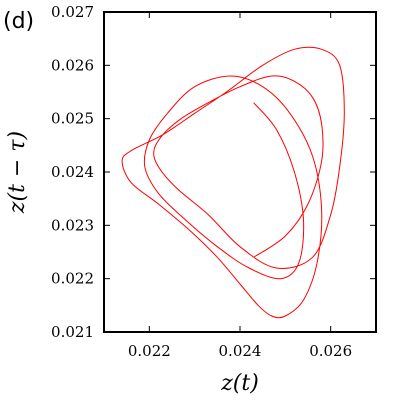 The width and height of the screenshot is (400, 400). What do you see at coordinates (72, 279) in the screenshot?
I see `y-tick-label: 0.022` at bounding box center [72, 279].